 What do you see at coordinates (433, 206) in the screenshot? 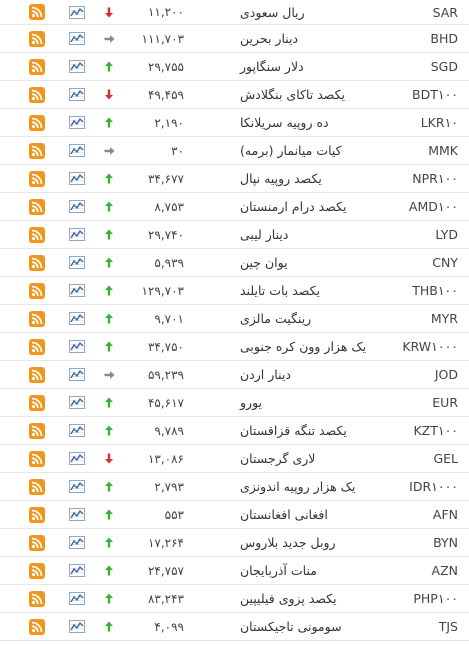
I see `currency-code: AMD۱۰۰` at bounding box center [433, 206].